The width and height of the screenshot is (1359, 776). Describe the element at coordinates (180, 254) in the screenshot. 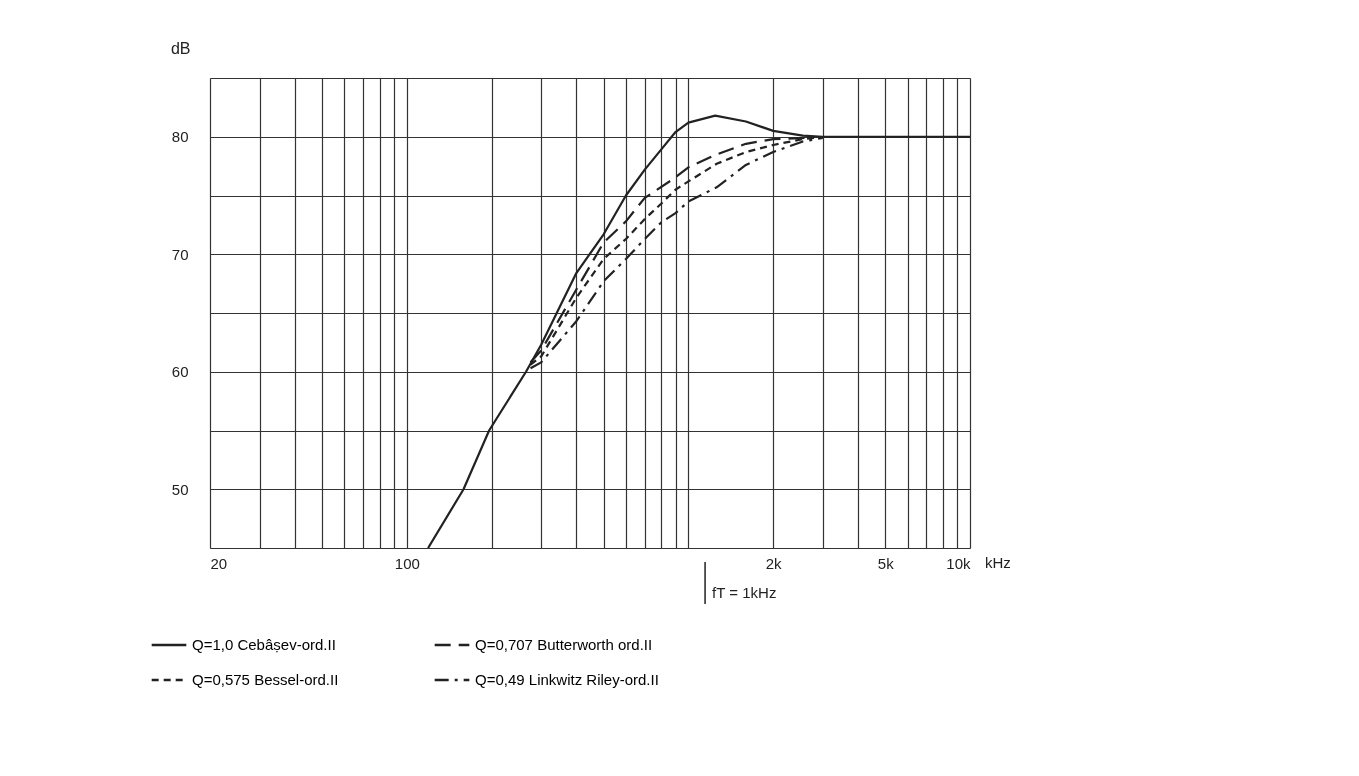

I see `y-tick-label: 70` at that location.